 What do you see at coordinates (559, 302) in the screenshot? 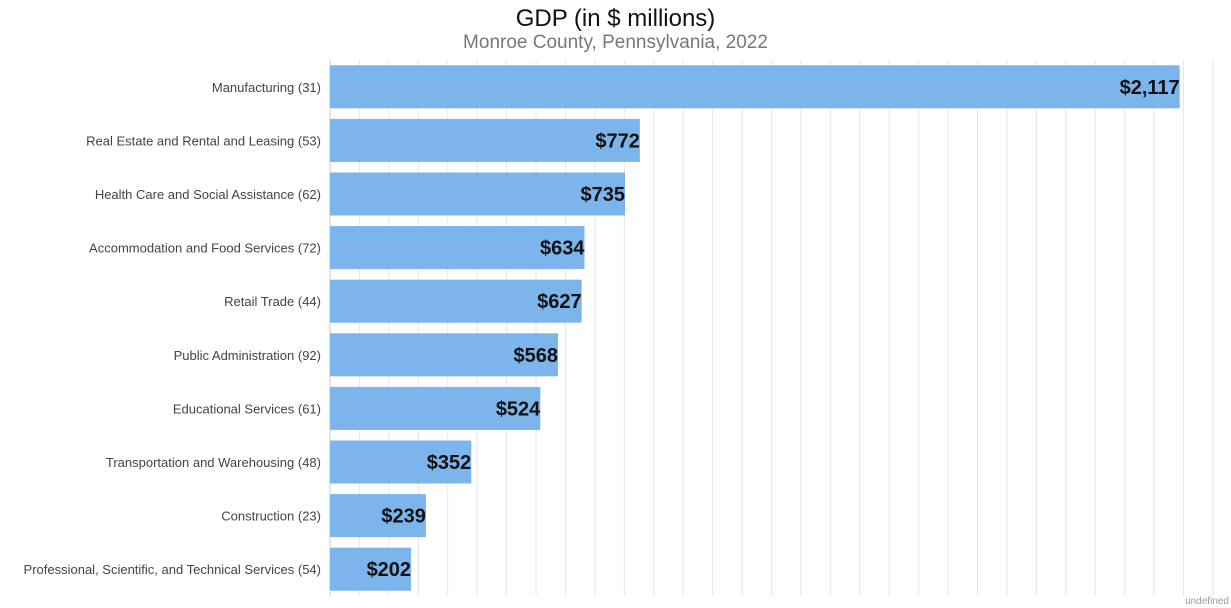
I see `value-label: $627` at bounding box center [559, 302].